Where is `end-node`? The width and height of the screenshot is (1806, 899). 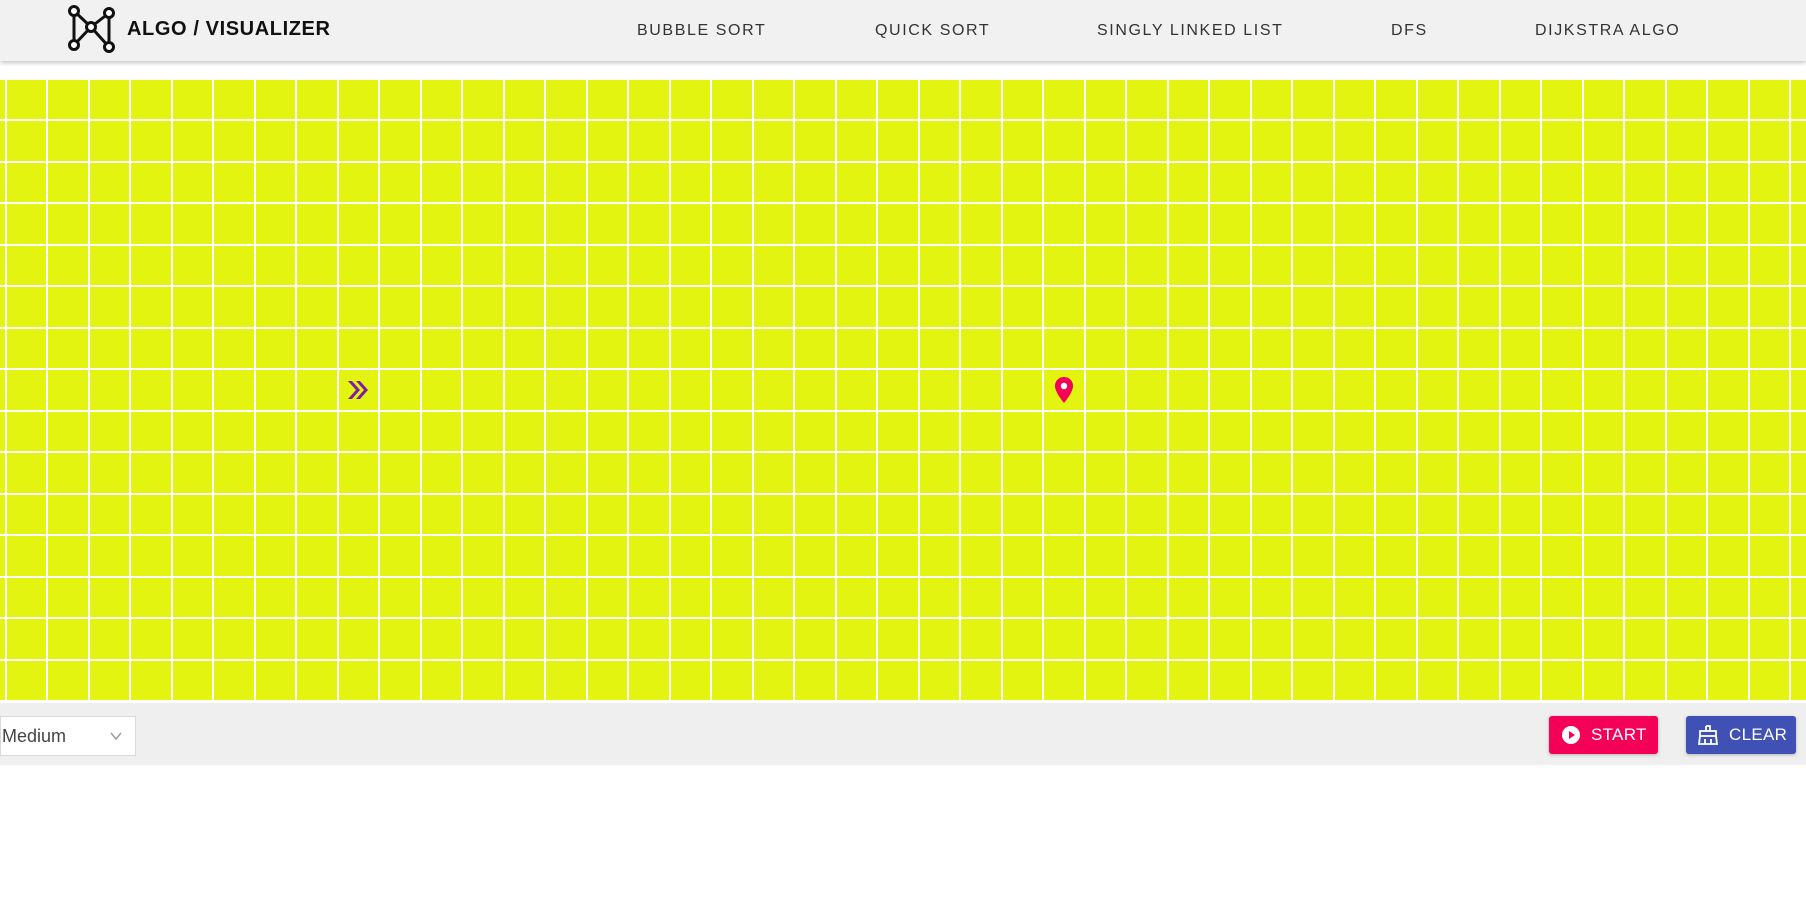
end-node is located at coordinates (1064, 390).